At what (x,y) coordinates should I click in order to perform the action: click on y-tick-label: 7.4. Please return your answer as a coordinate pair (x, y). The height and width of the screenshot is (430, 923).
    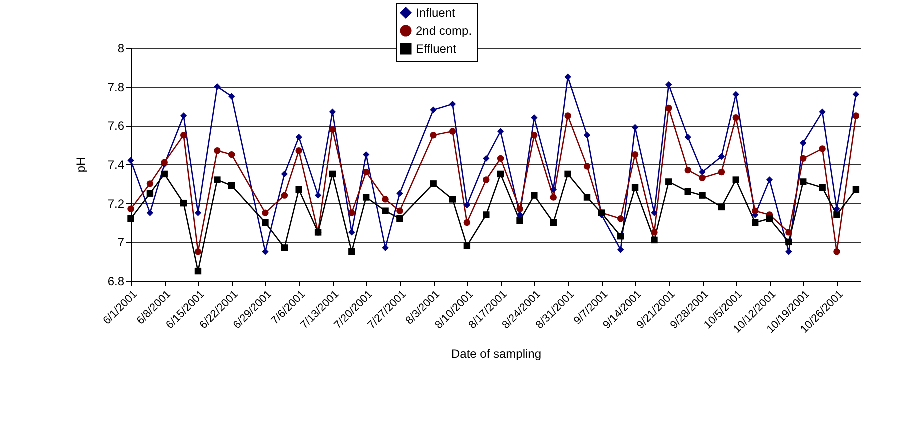
    Looking at the image, I should click on (116, 165).